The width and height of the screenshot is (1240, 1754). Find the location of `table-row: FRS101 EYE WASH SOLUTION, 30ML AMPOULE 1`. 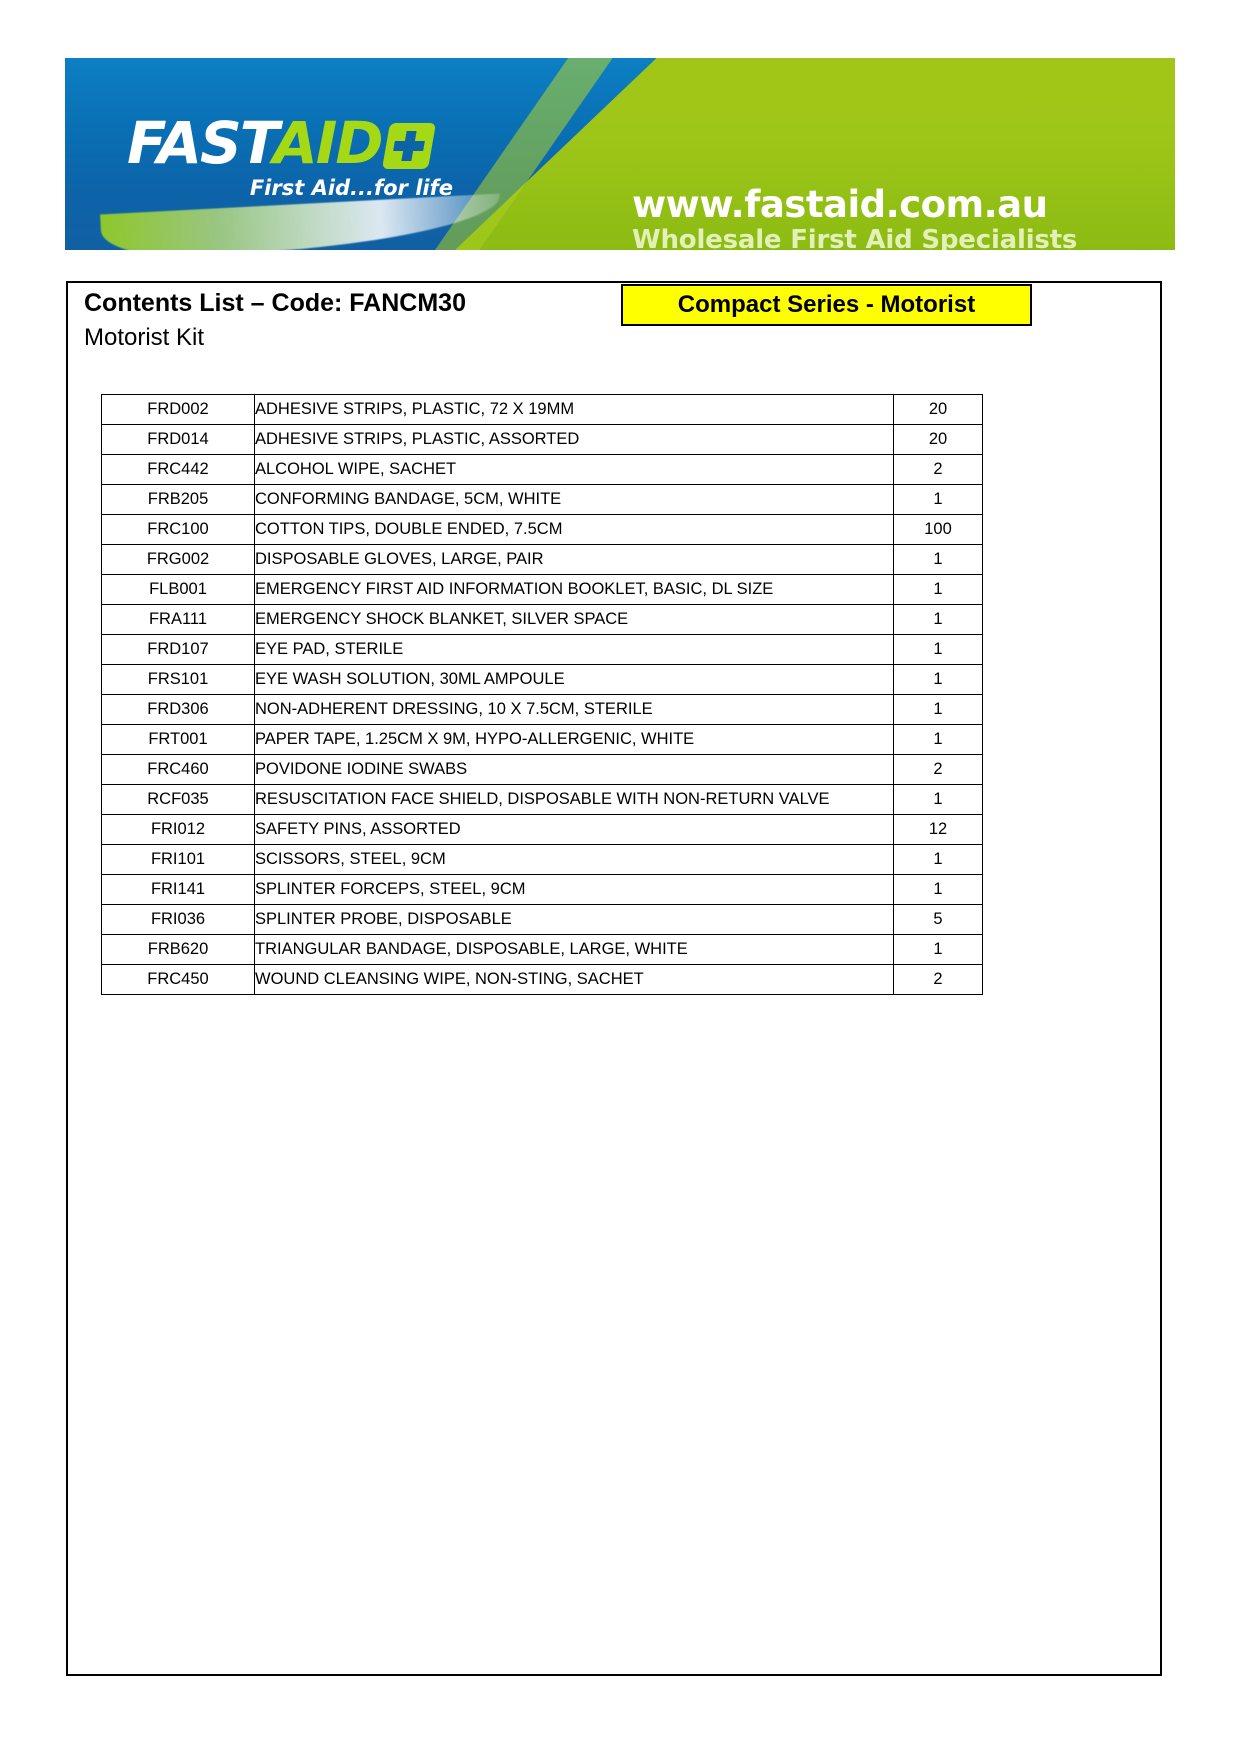

table-row: FRS101 EYE WASH SOLUTION, 30ML AMPOULE 1 is located at coordinates (542, 679).